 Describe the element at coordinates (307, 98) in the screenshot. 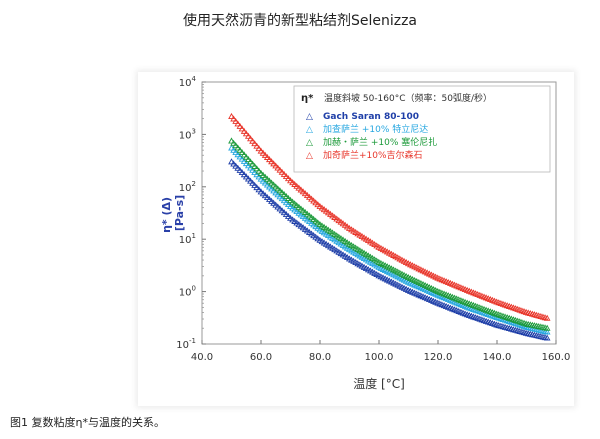

I see `legend-symbol: η*` at that location.